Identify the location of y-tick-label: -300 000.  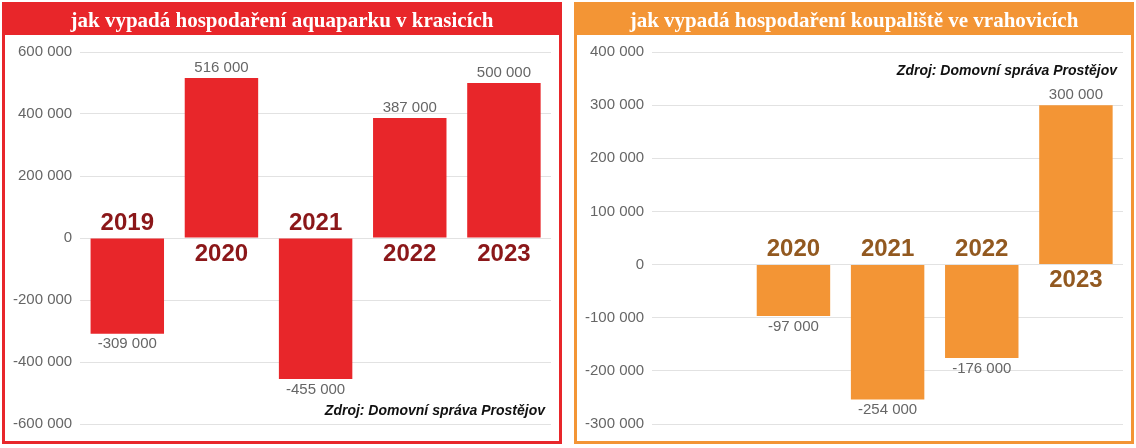
(615, 423).